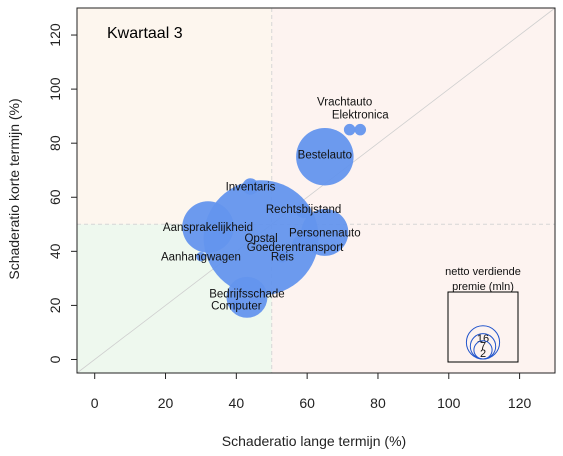 This screenshot has width=563, height=456. I want to click on bubble-bestelauto, so click(325, 156).